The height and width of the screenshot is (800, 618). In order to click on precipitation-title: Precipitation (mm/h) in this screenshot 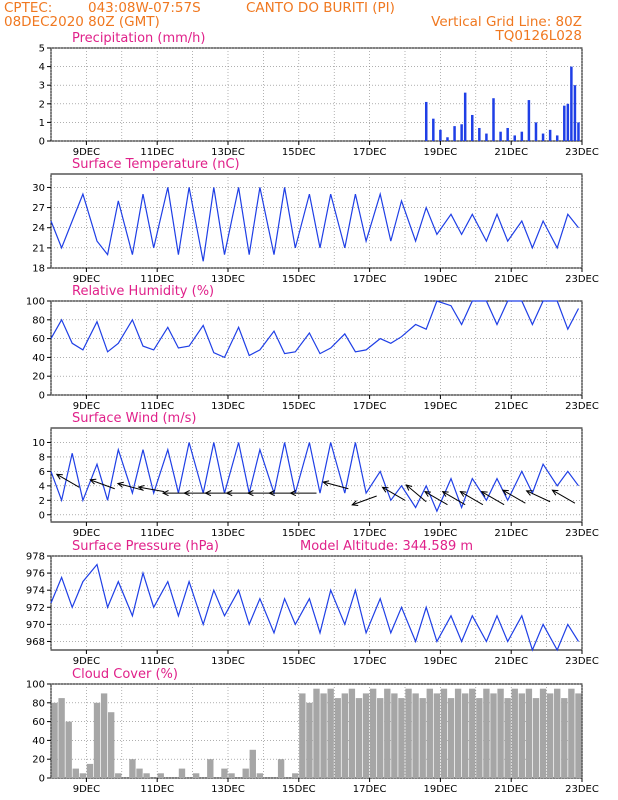, I will do `click(138, 38)`.